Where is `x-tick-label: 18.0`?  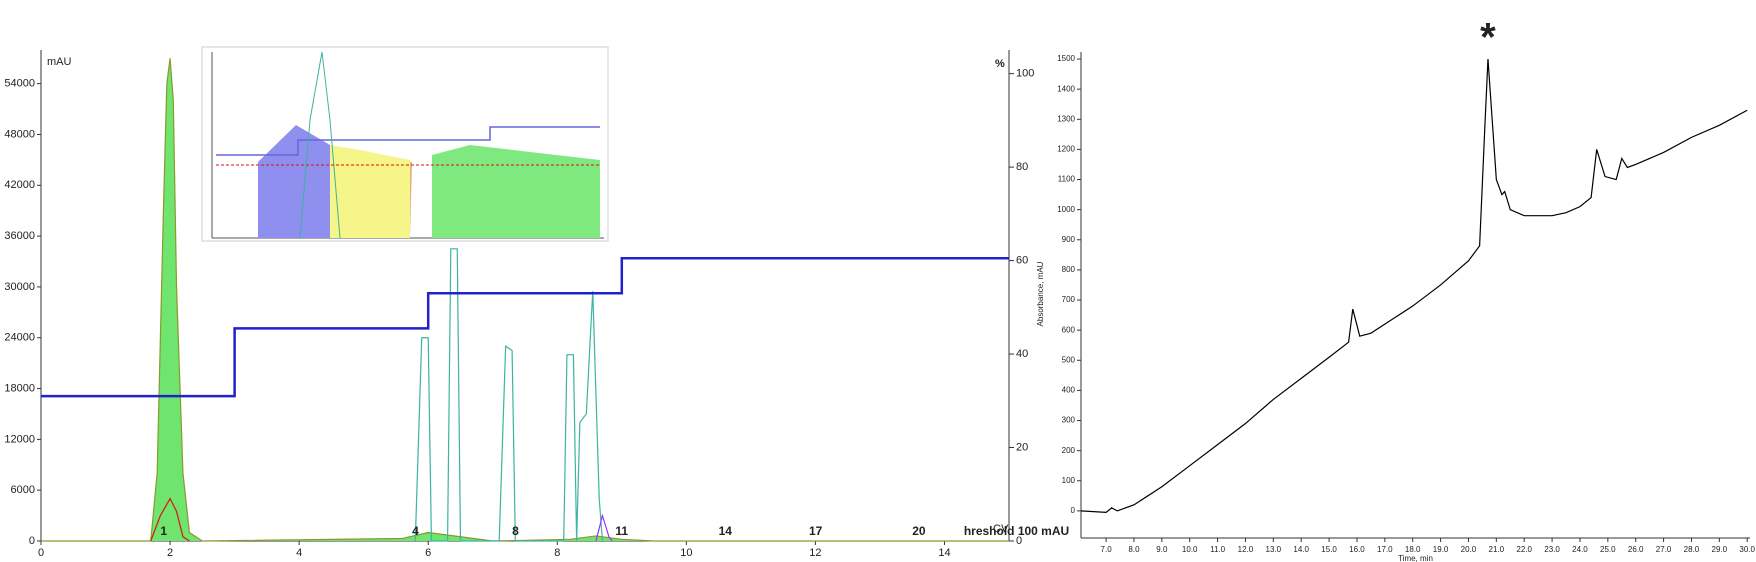 x-tick-label: 18.0 is located at coordinates (1413, 549).